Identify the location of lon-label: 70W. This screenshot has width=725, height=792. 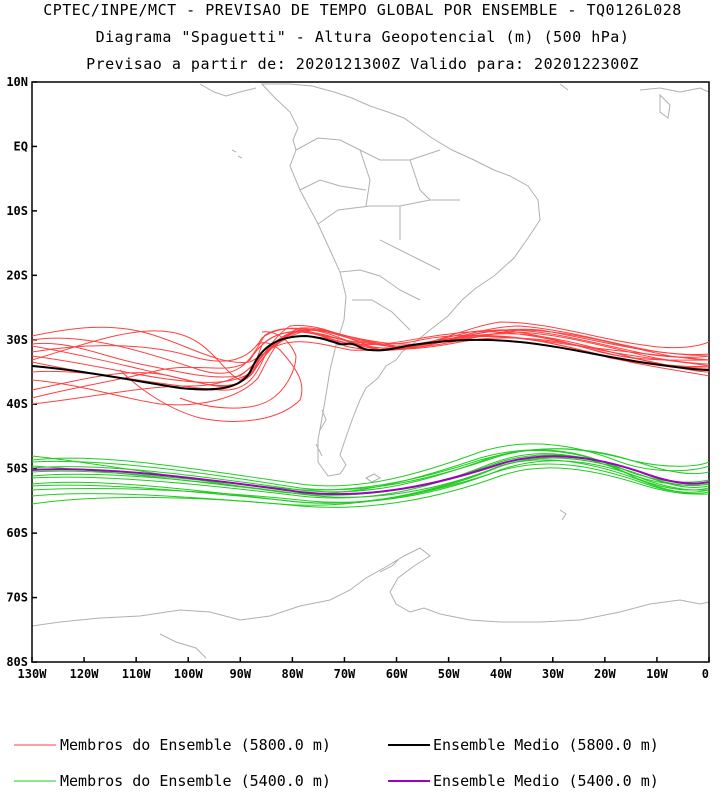
(345, 674).